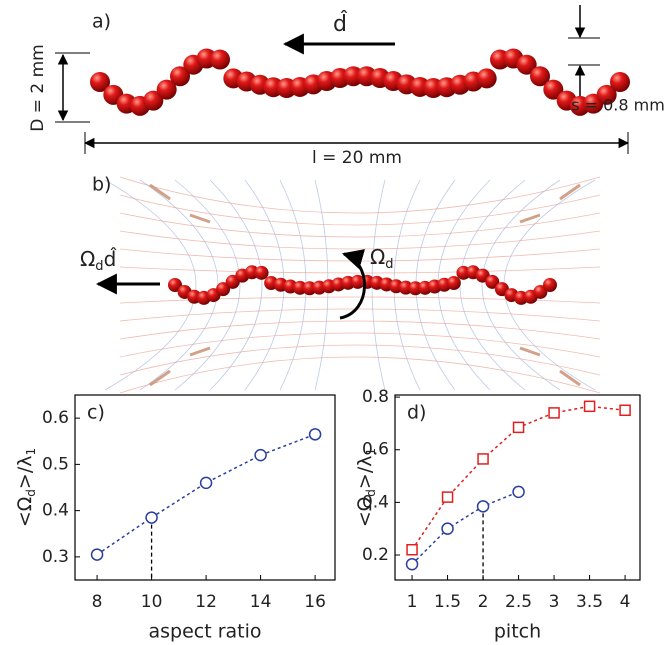 Image resolution: width=670 pixels, height=645 pixels. What do you see at coordinates (261, 602) in the screenshot?
I see `x-tick-label: 14` at bounding box center [261, 602].